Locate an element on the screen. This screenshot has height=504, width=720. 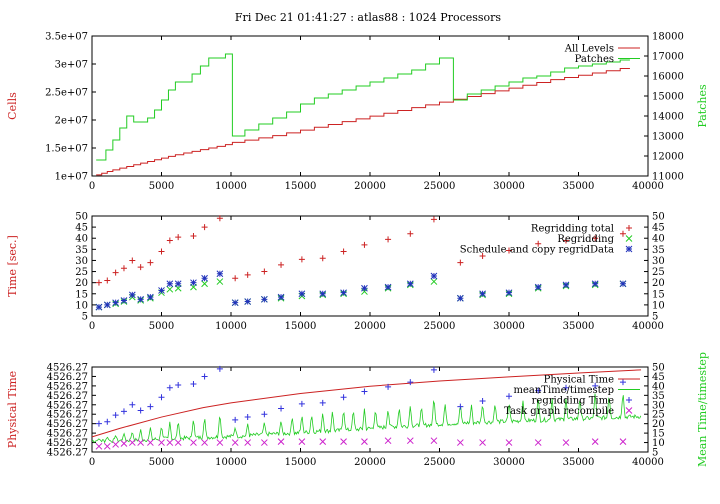
legend-label: Patches is located at coordinates (594, 59).